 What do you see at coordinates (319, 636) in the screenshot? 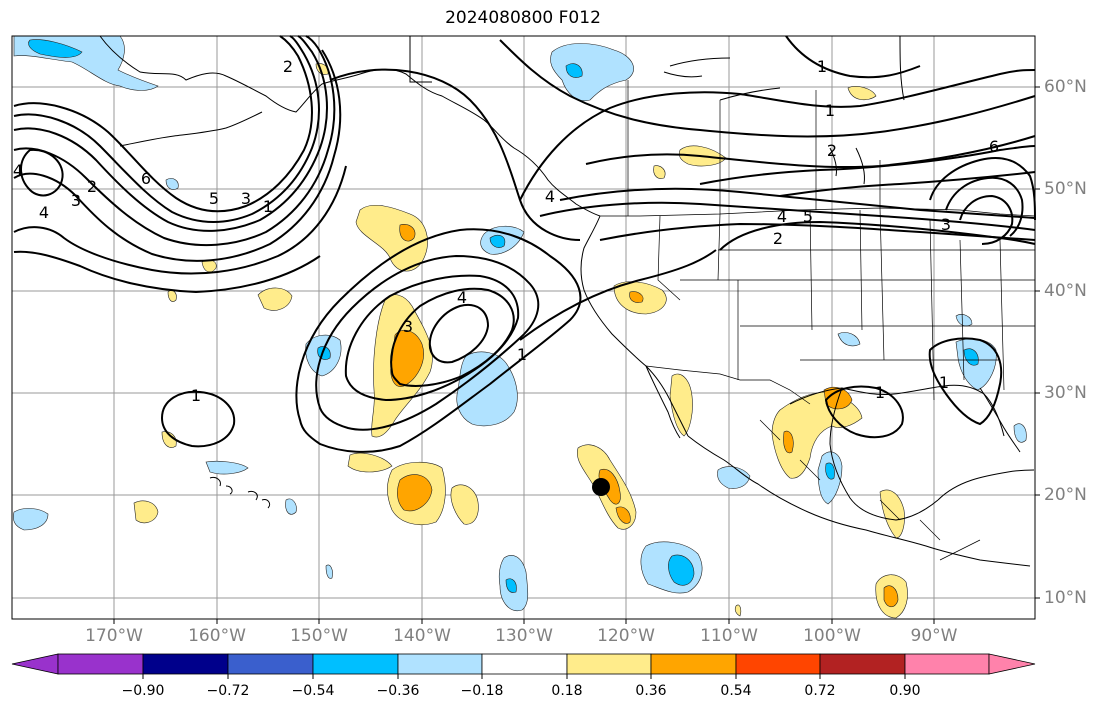
I see `lon-label-150w: 150°W` at bounding box center [319, 636].